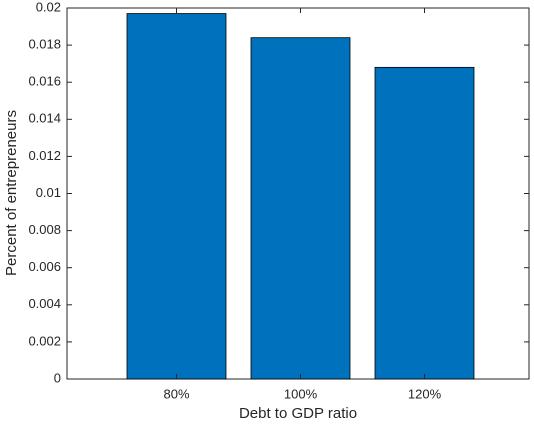 This screenshot has width=534, height=426. What do you see at coordinates (425, 393) in the screenshot?
I see `x-tick-label: 120%` at bounding box center [425, 393].